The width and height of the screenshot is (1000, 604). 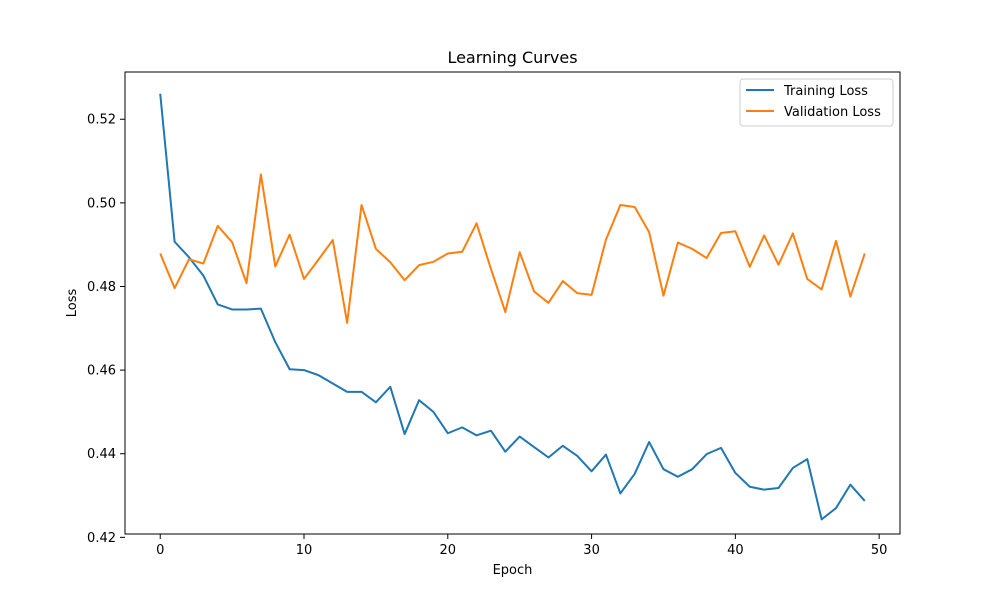 I want to click on x-axis-label: Epoch, so click(x=513, y=570).